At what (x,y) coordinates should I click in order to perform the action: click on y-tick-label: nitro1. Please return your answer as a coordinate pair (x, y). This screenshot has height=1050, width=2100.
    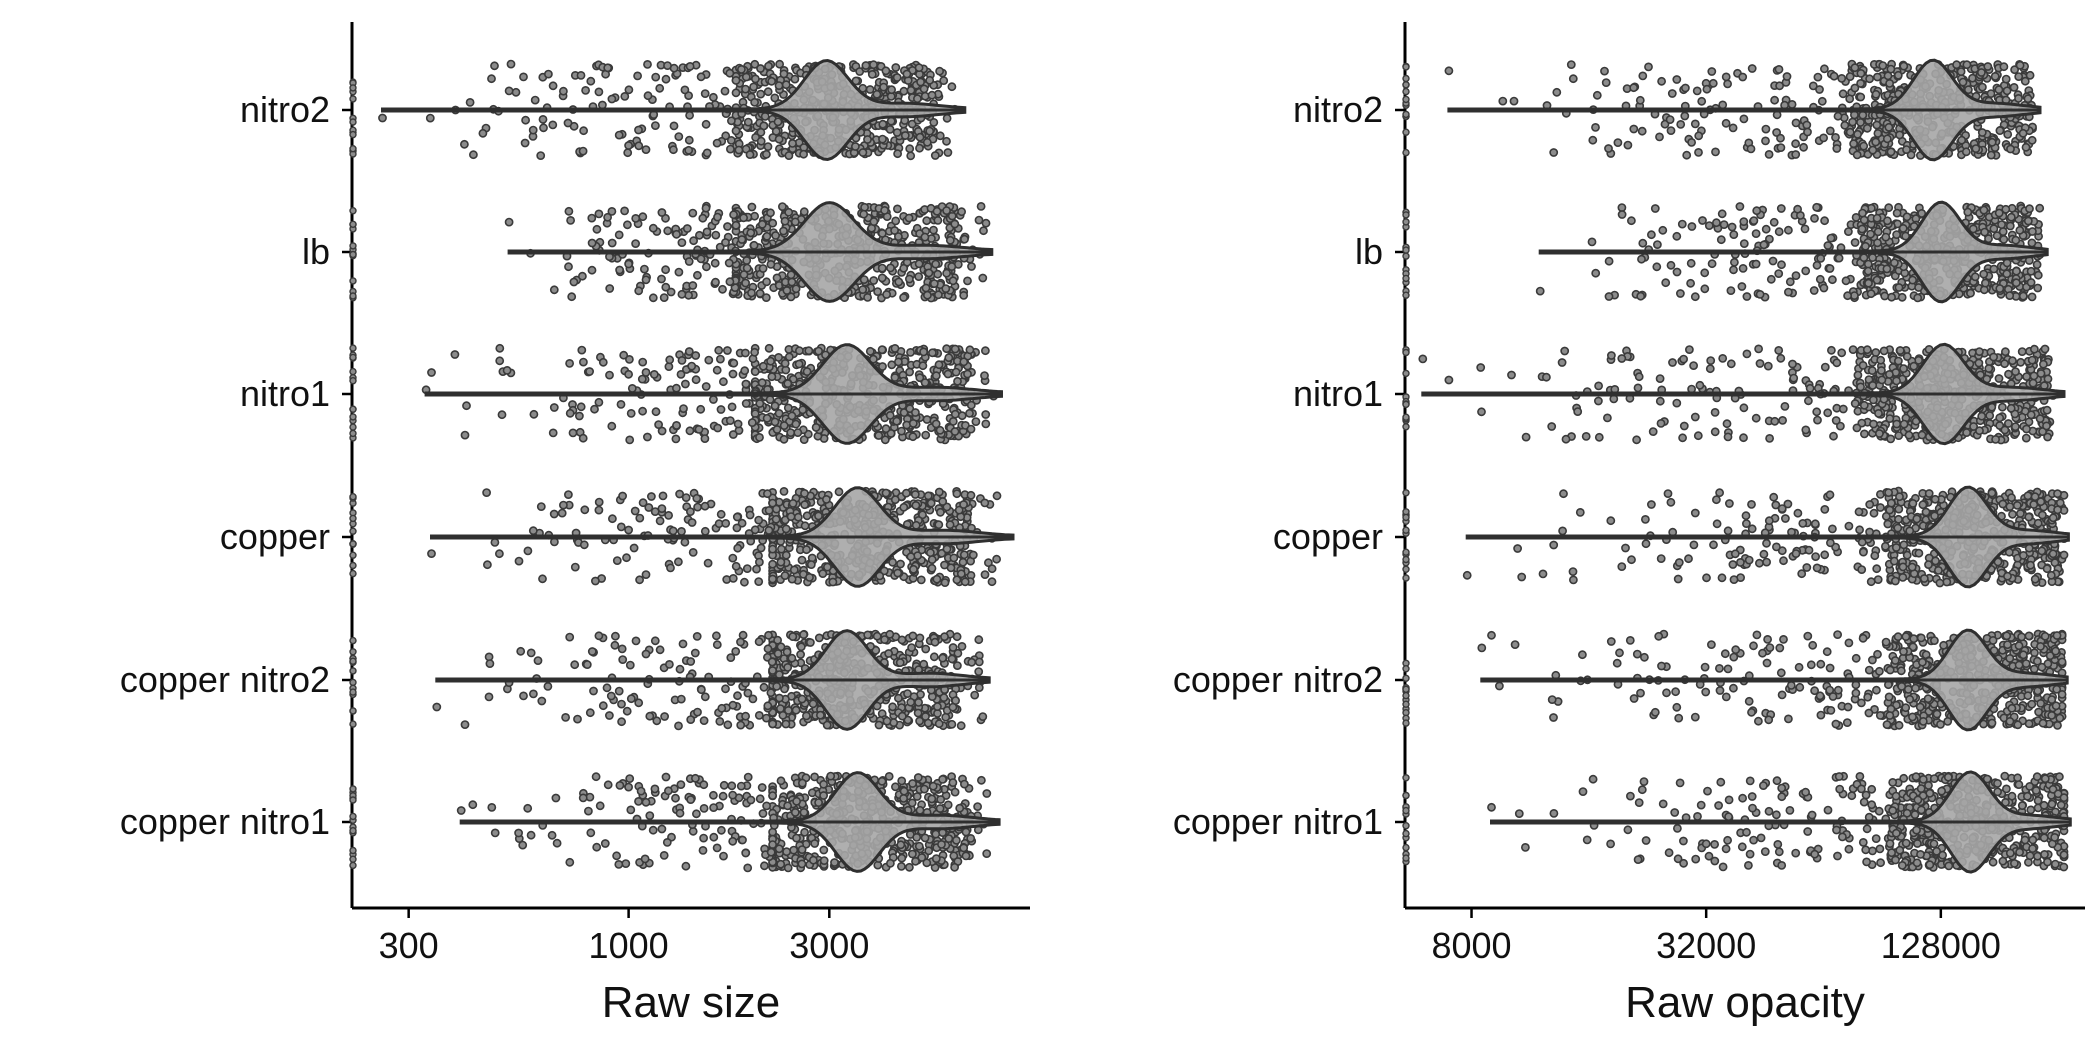
    Looking at the image, I should click on (285, 393).